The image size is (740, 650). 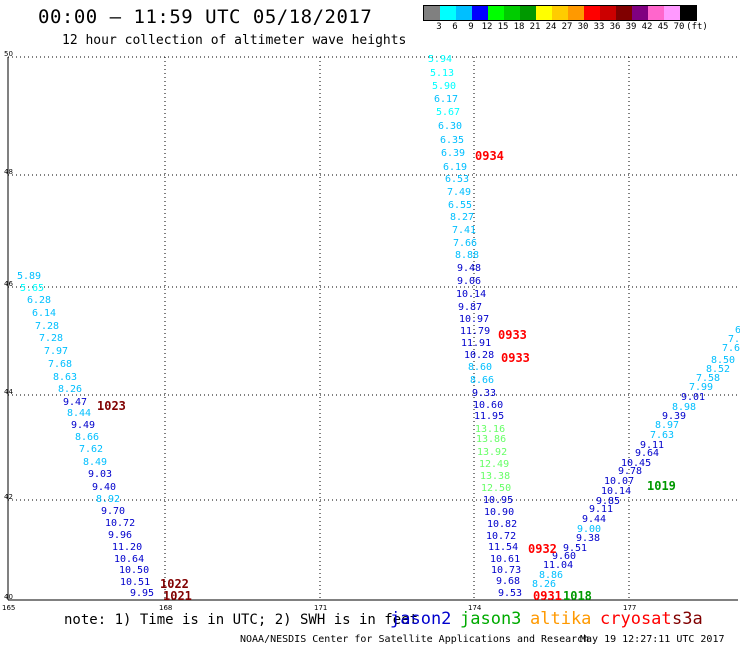 I want to click on wave-height-label: 11.95, so click(x=489, y=416).